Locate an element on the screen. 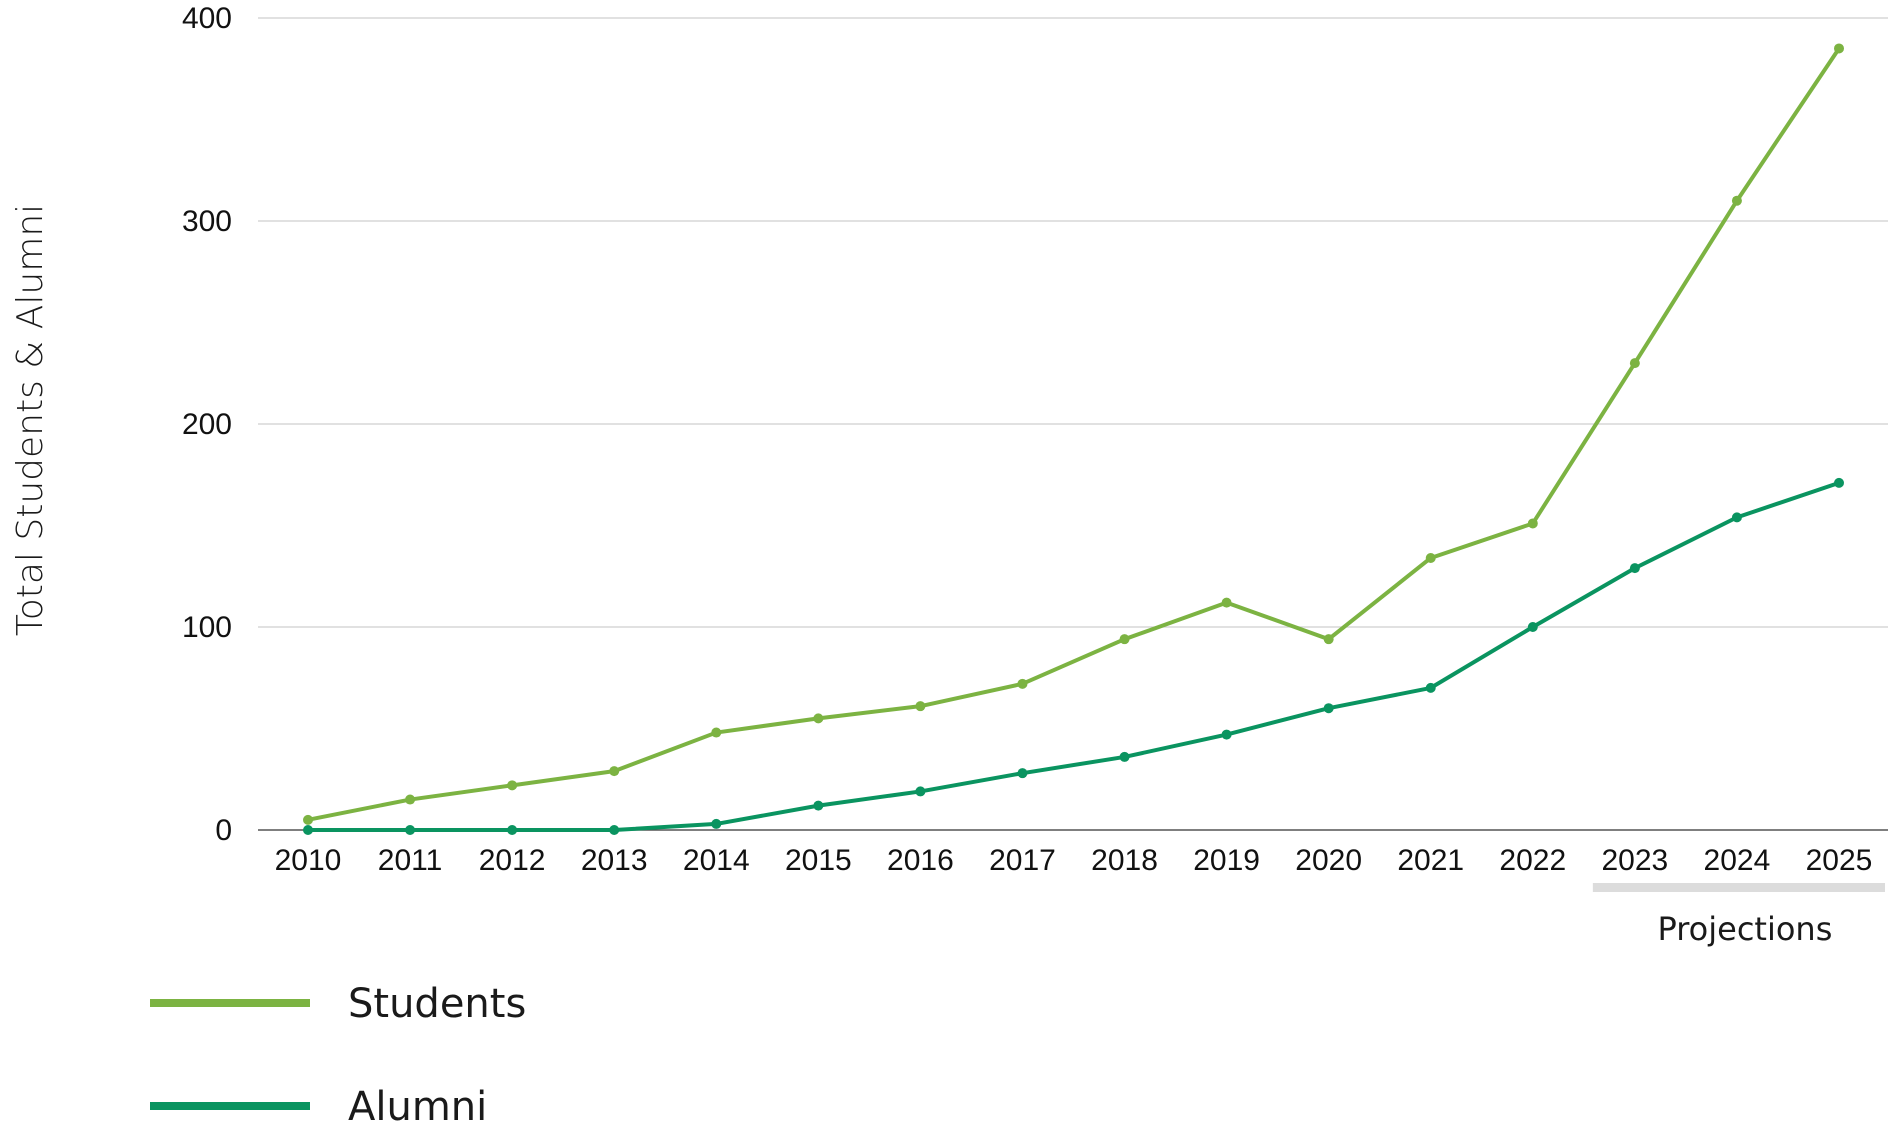 This screenshot has width=1896, height=1126. y-tick-label: 0 is located at coordinates (223, 830).